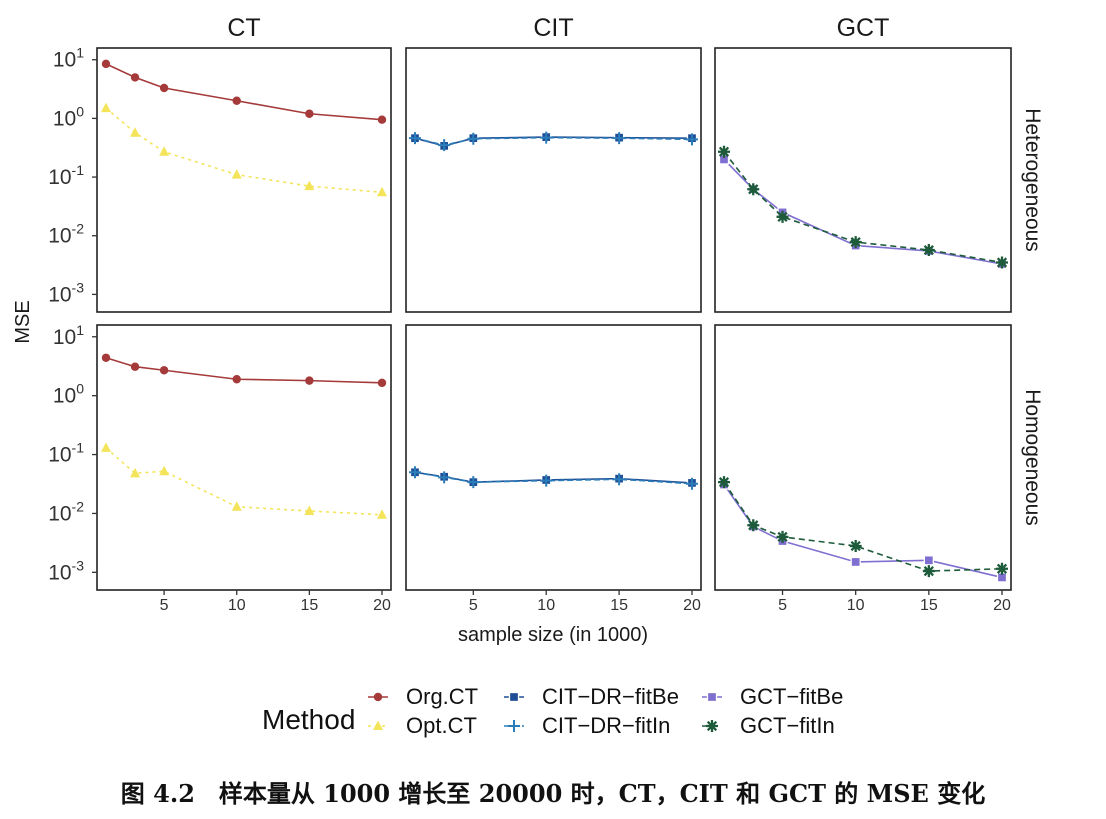 Image resolution: width=1106 pixels, height=819 pixels. What do you see at coordinates (606, 725) in the screenshot?
I see `legend-label: CIT−DR−fitIn` at bounding box center [606, 725].